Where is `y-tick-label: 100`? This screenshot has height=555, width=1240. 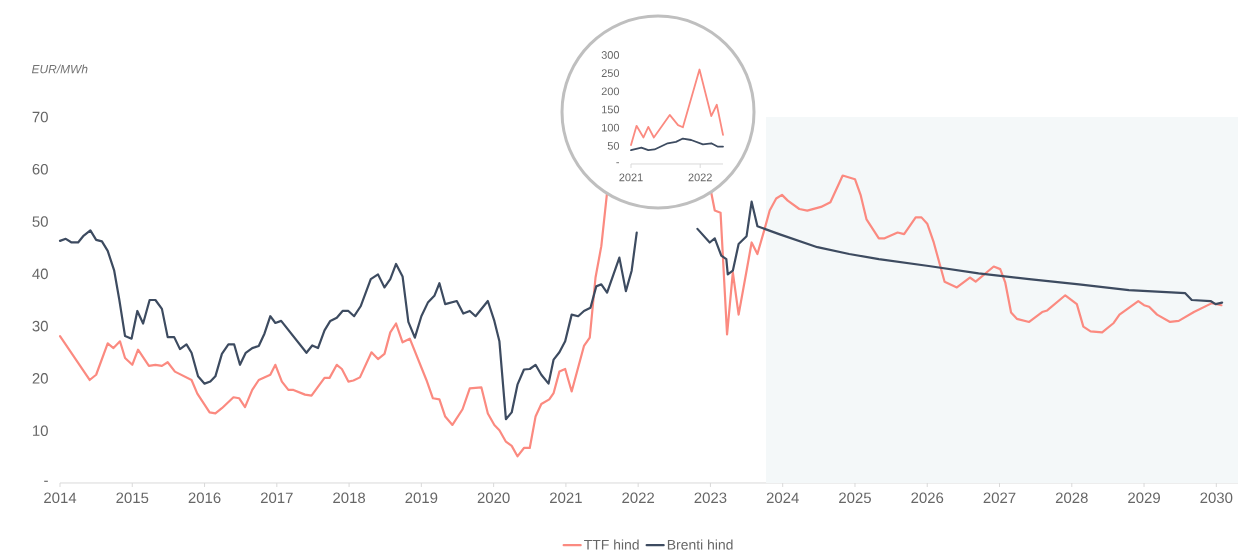 y-tick-label: 100 is located at coordinates (611, 127).